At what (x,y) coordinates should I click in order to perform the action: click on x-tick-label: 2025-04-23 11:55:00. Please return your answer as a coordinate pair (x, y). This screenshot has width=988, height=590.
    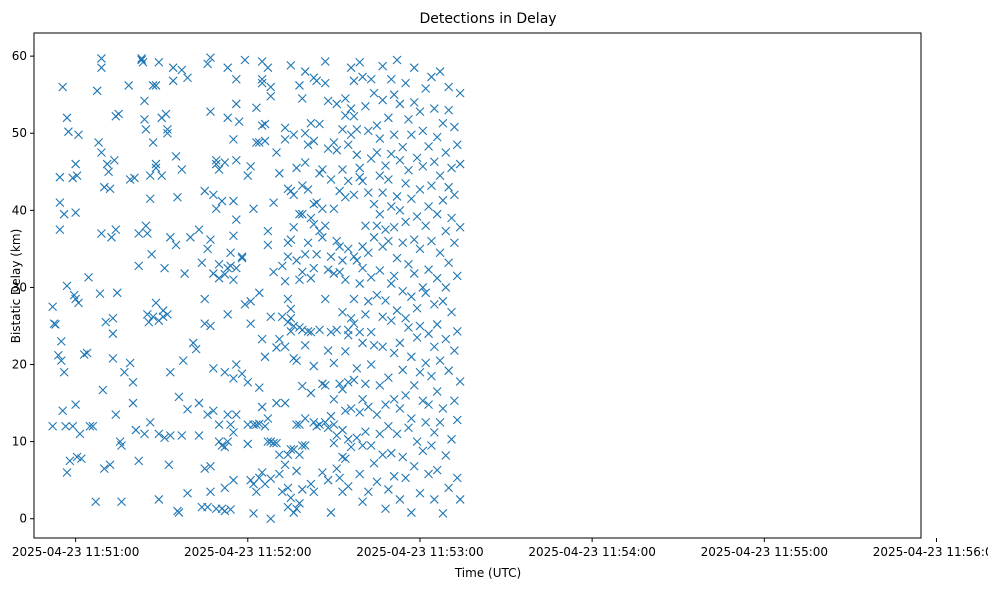
    Looking at the image, I should click on (764, 552).